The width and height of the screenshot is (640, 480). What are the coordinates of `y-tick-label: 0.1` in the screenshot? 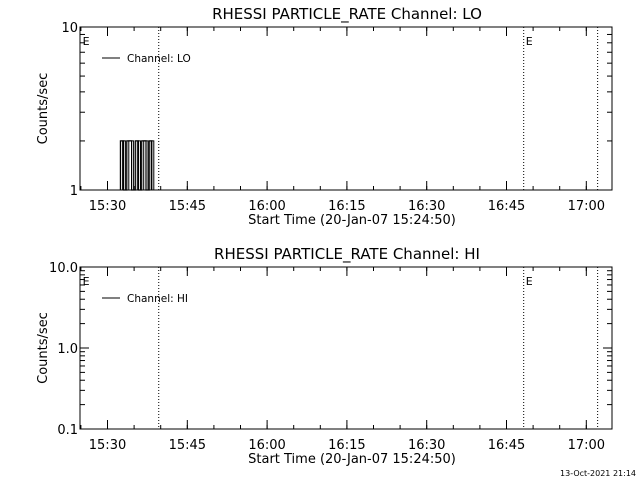 It's located at (67, 430).